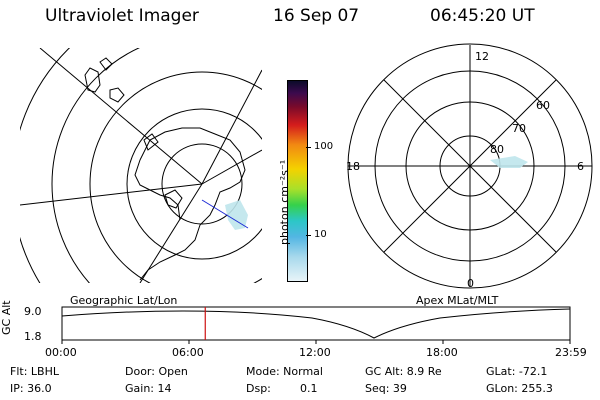 This screenshot has width=600, height=400. What do you see at coordinates (33, 336) in the screenshot?
I see `altitude-ytick-bottom: 1.8` at bounding box center [33, 336].